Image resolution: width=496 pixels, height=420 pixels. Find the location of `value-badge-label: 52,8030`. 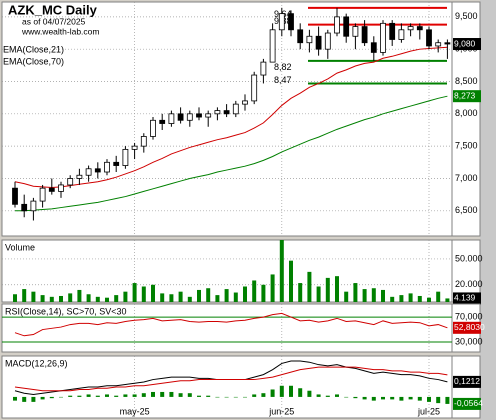

value-badge-label: 52,8030 is located at coordinates (469, 327).